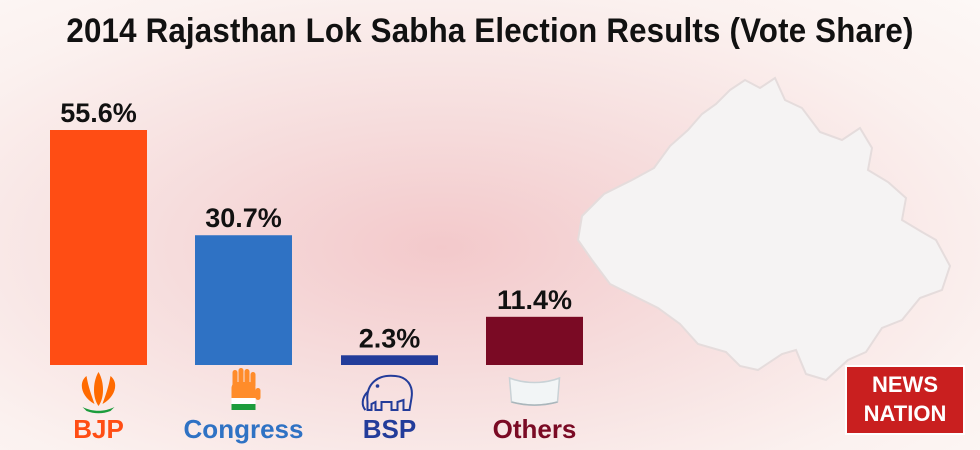 Image resolution: width=980 pixels, height=450 pixels. I want to click on elephant-icon, so click(387, 392).